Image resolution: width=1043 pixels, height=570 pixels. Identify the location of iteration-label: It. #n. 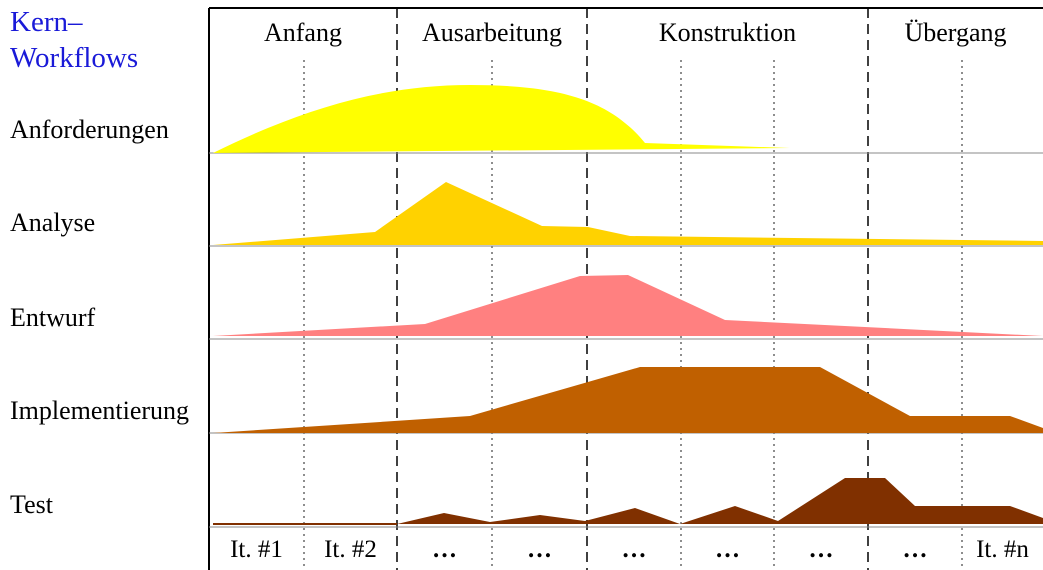
(1002, 549).